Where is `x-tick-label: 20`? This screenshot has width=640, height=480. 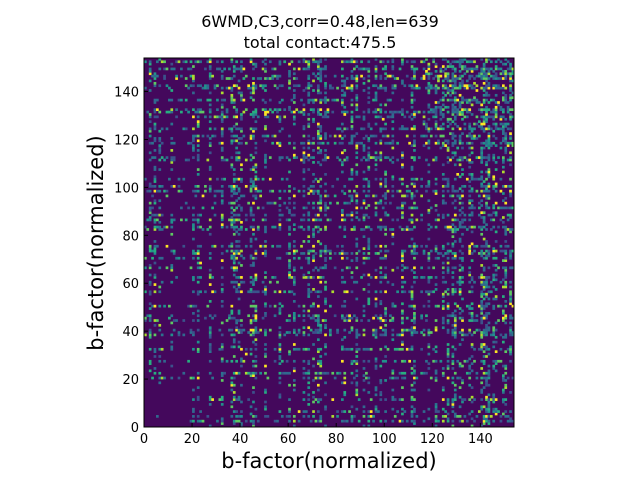
x-tick-label: 20 is located at coordinates (192, 439).